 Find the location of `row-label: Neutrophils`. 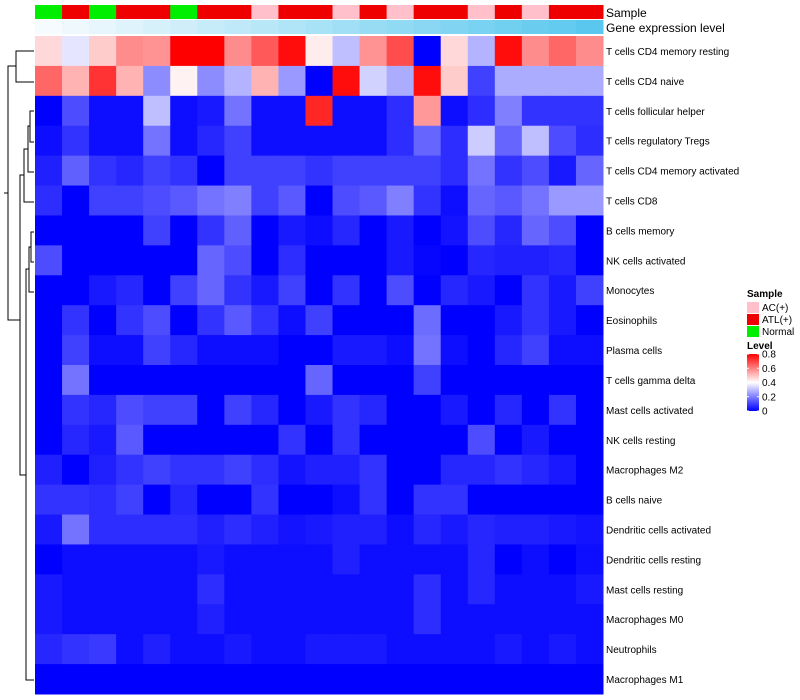

row-label: Neutrophils is located at coordinates (631, 650).